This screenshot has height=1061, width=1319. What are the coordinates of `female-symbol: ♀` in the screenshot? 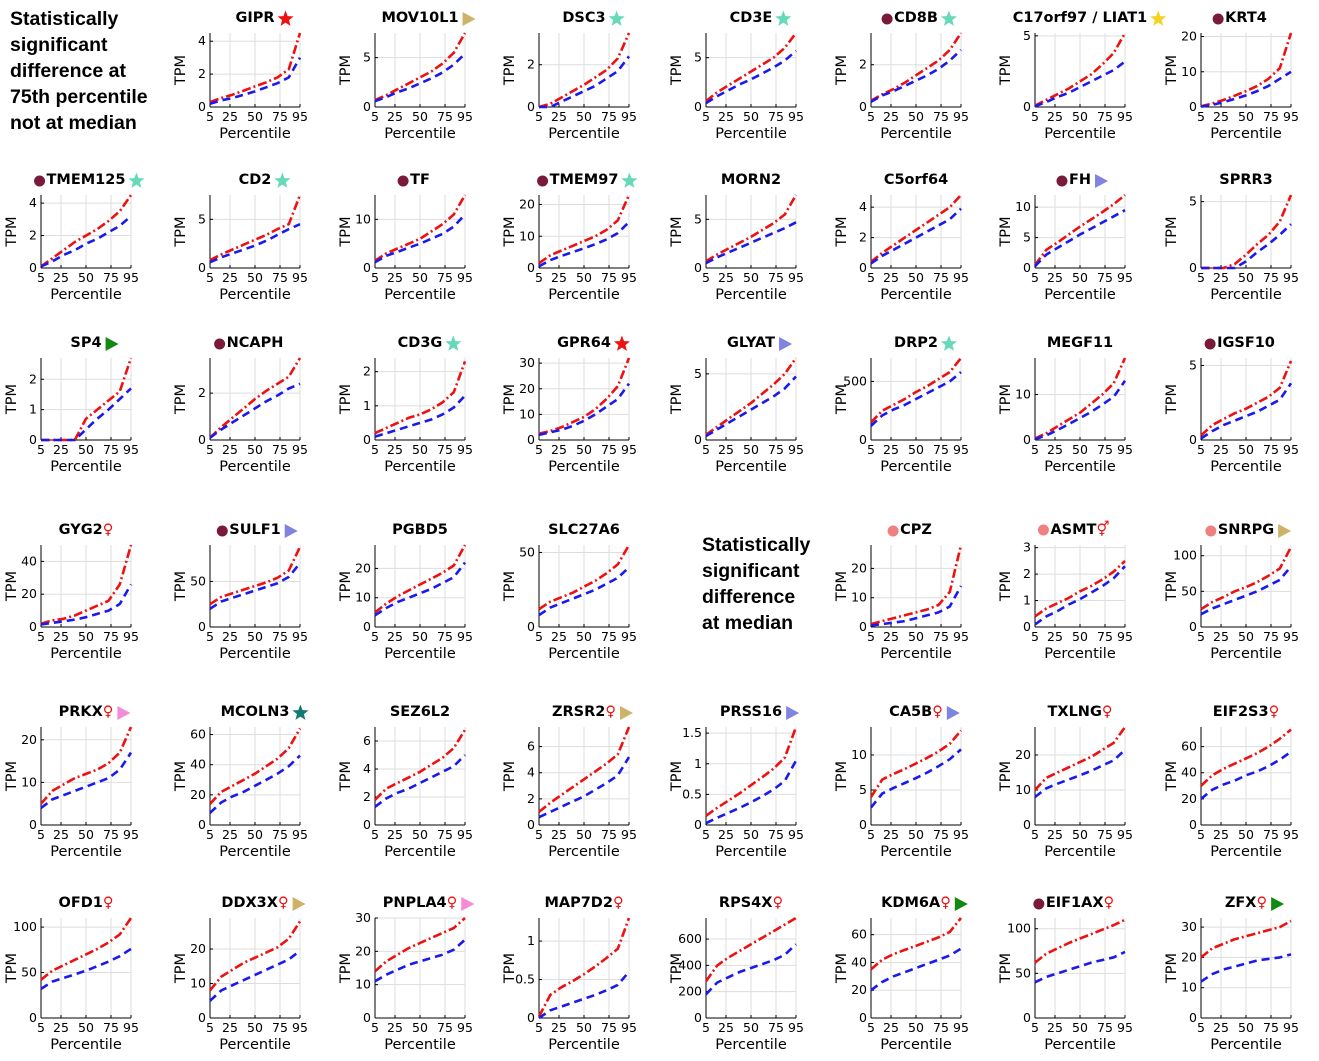 It's located at (1261, 903).